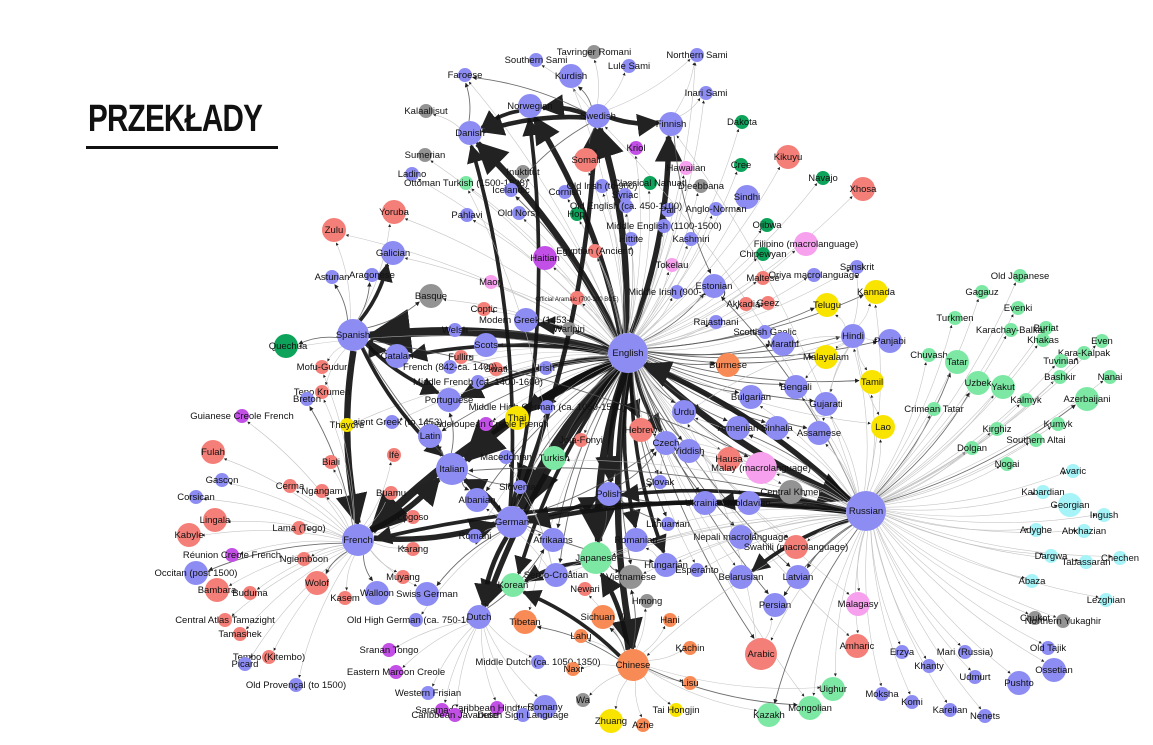 This screenshot has width=1153, height=745. What do you see at coordinates (442, 710) in the screenshot?
I see `node-saramaccan: Saramaccan` at bounding box center [442, 710].